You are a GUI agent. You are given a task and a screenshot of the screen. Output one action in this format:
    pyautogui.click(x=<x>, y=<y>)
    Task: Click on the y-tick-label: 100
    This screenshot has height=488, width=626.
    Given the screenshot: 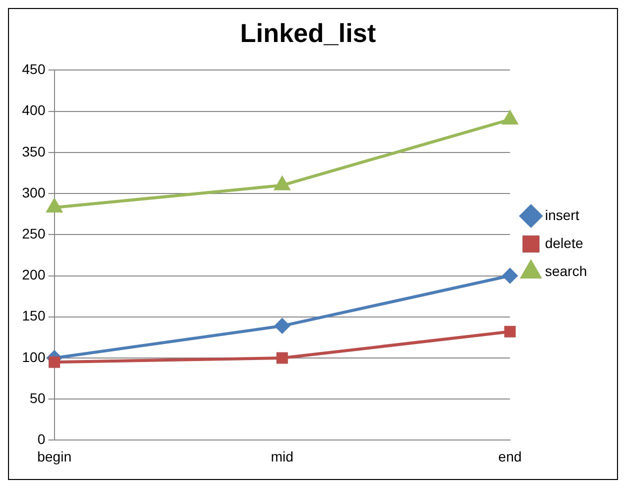 What is the action you would take?
    pyautogui.click(x=34, y=356)
    